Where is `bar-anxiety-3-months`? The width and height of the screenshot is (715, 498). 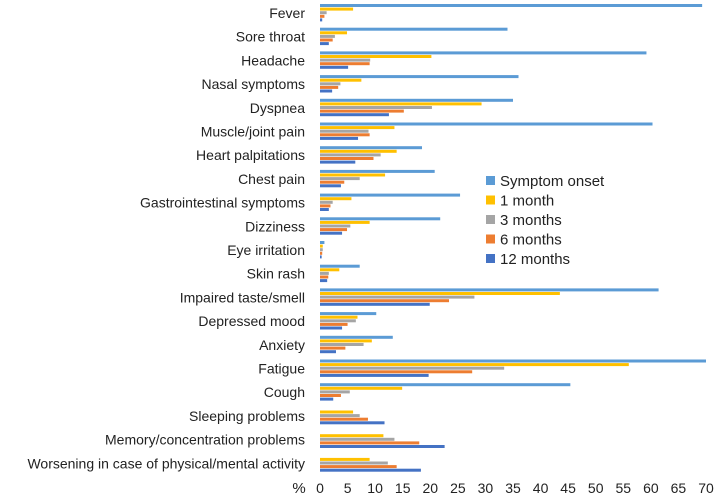 bar-anxiety-3-months is located at coordinates (342, 344).